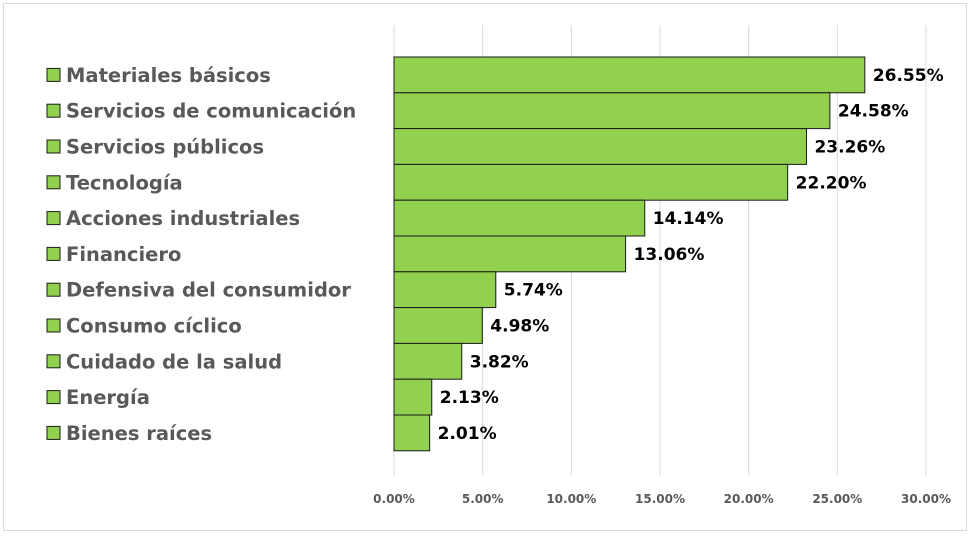  Describe the element at coordinates (108, 397) in the screenshot. I see `category-label: Energía` at that location.